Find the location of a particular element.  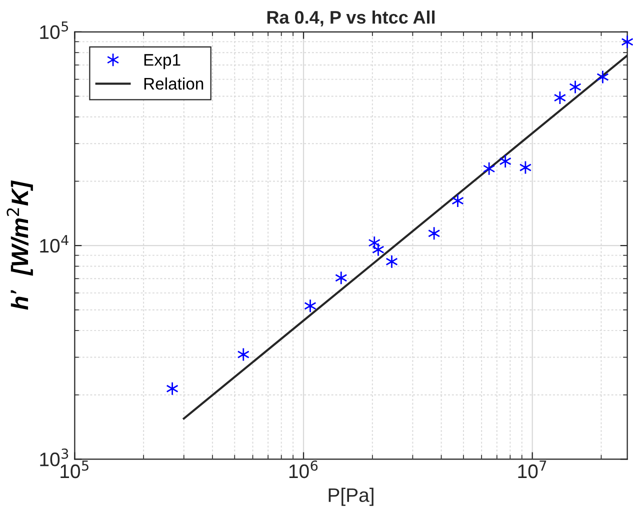

legend-label: Relation is located at coordinates (174, 83).